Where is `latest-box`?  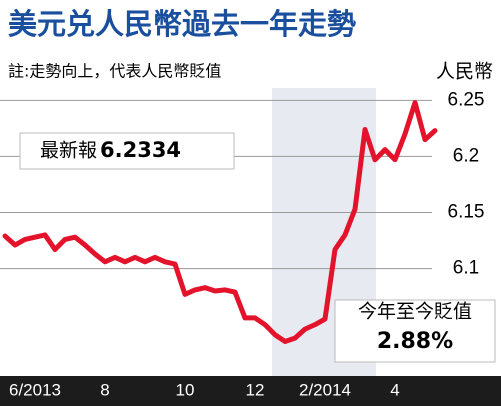 latest-box is located at coordinates (127, 151).